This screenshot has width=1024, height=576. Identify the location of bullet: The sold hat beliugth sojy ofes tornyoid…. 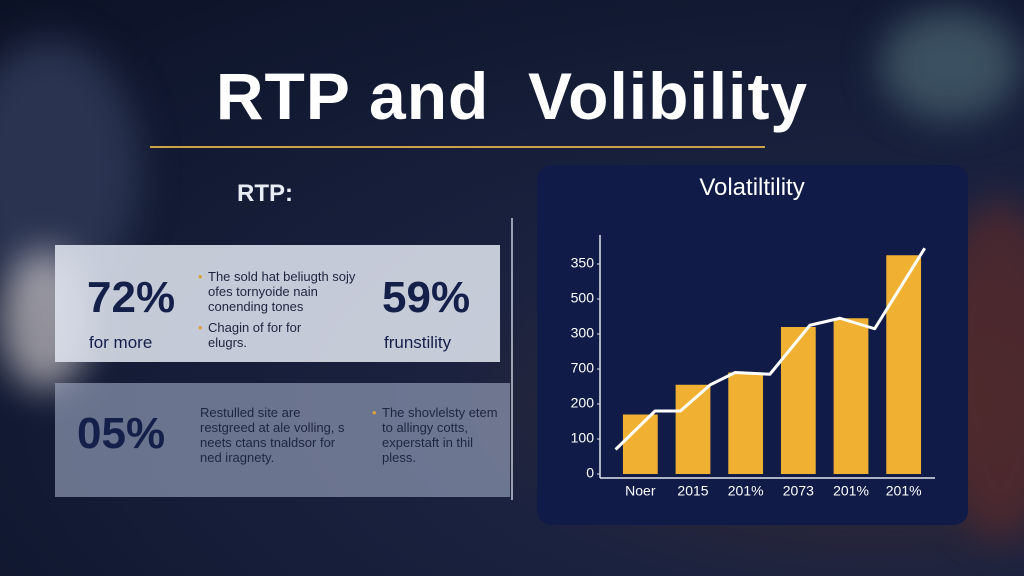
(277, 291).